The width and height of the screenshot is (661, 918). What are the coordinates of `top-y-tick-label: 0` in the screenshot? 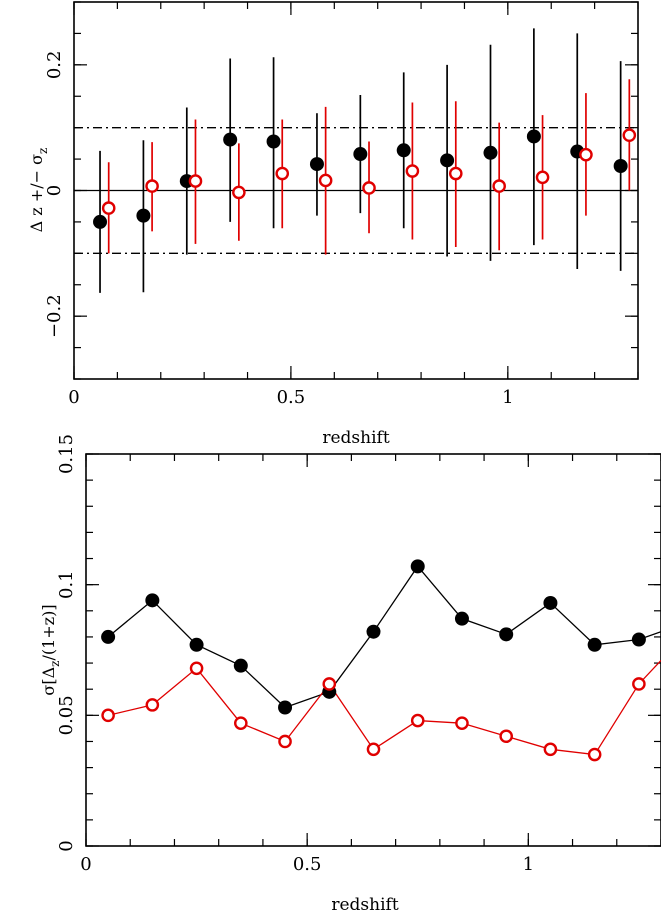 It's located at (54, 190).